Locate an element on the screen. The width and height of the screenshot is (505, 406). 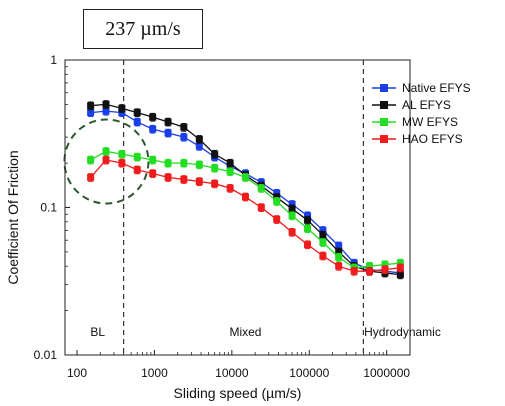
regime-label: Hydrodynamic is located at coordinates (402, 332).